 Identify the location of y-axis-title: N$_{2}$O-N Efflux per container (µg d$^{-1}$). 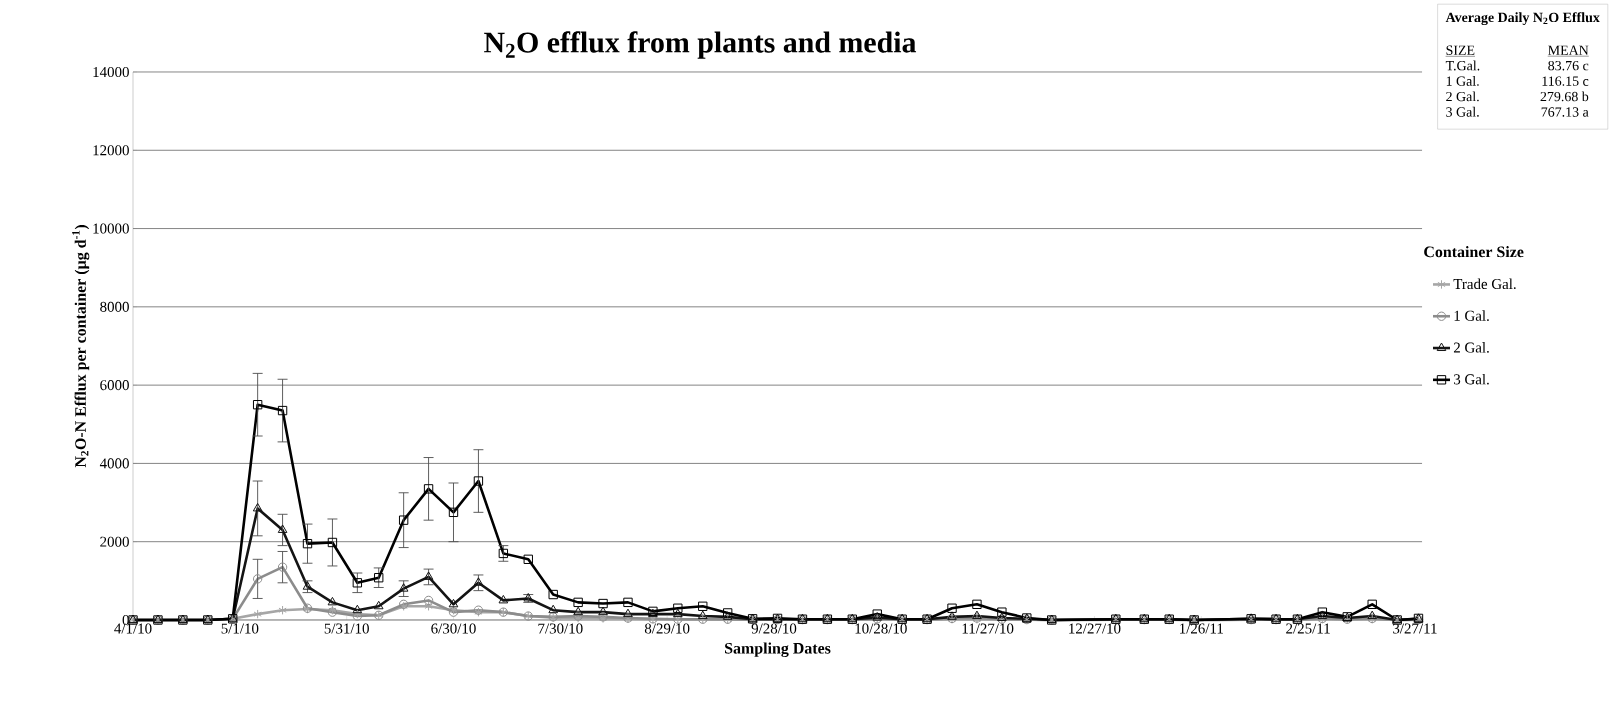
(81, 346).